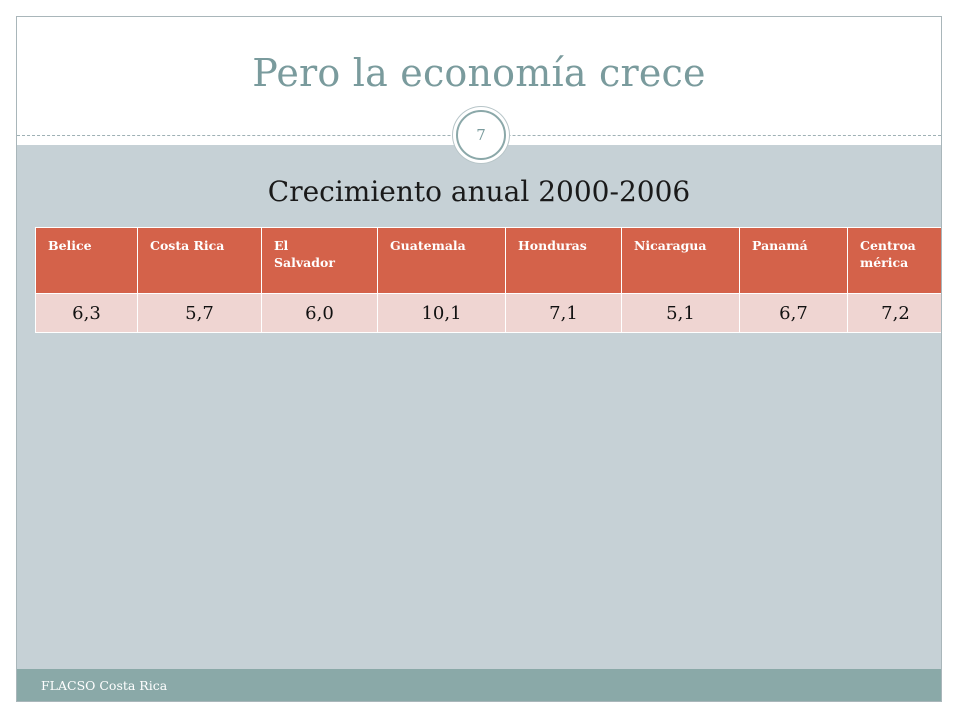 This screenshot has height=720, width=960. Describe the element at coordinates (441, 260) in the screenshot. I see `header-cell-guatemala: Guatemala` at that location.